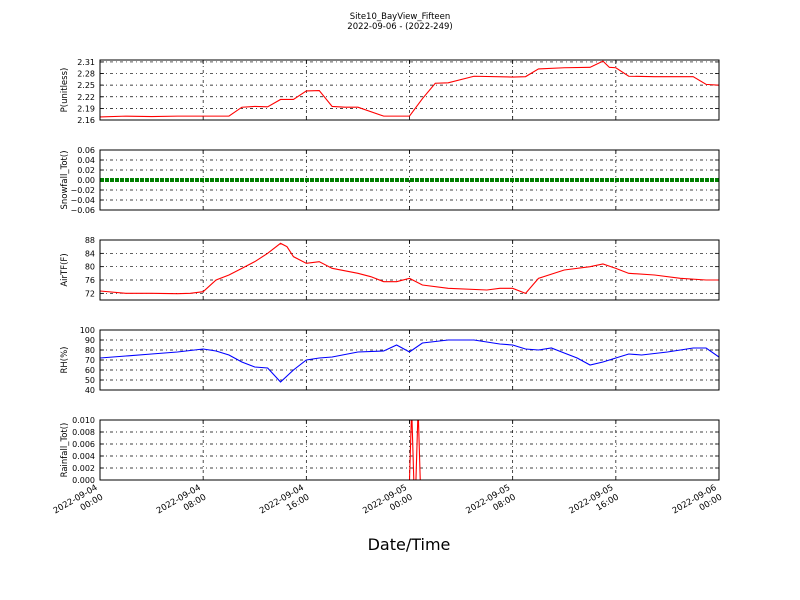 Image resolution: width=800 pixels, height=600 pixels. I want to click on y-axis-label: Rainfall_Tot(), so click(65, 450).